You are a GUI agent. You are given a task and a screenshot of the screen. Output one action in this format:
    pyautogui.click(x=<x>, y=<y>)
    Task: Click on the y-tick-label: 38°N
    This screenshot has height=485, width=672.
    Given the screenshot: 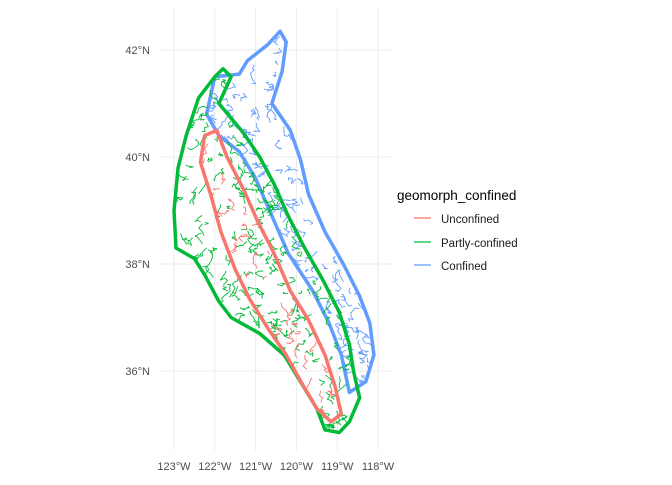 What is the action you would take?
    pyautogui.click(x=137, y=265)
    